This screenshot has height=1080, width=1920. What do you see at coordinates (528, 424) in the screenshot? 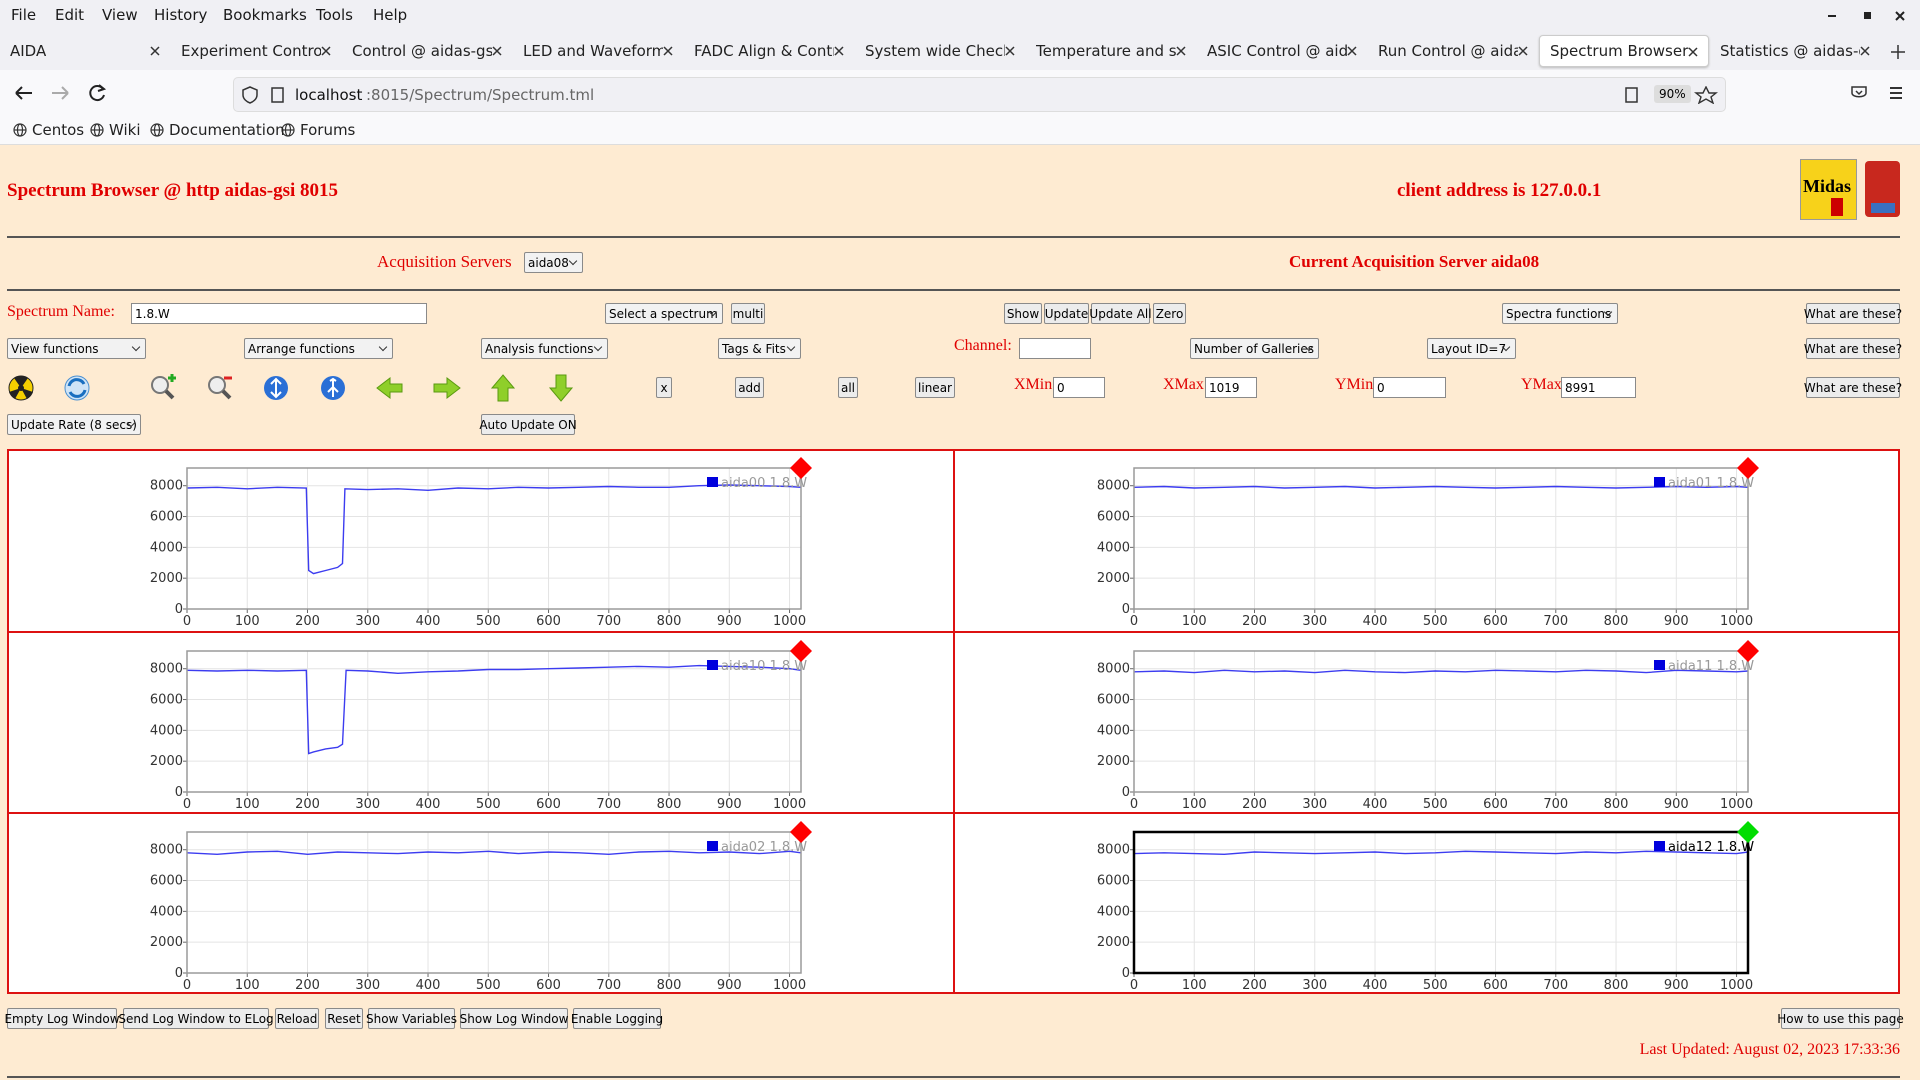
I see `auto-update: Auto Update ON` at bounding box center [528, 424].